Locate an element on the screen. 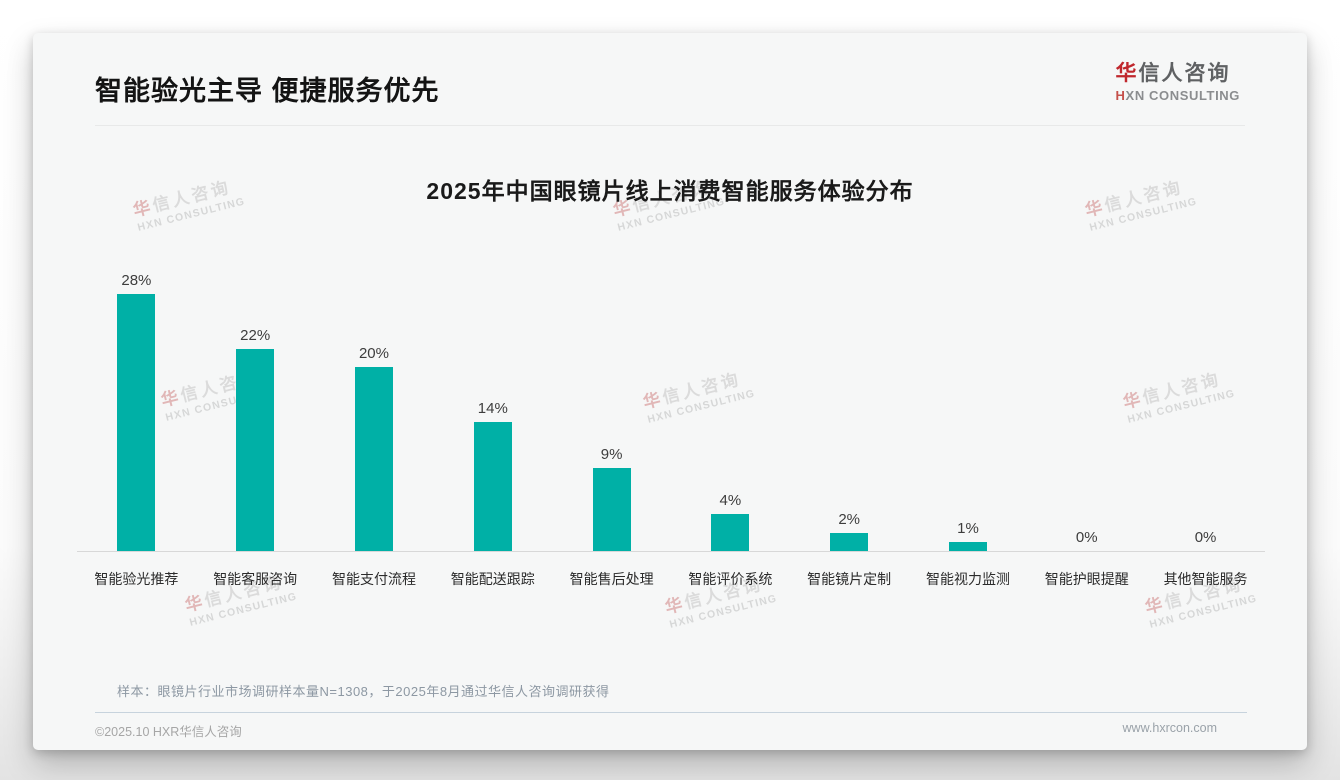  company-logo: 华信人咨询 HXN CONSULTING is located at coordinates (1178, 80).